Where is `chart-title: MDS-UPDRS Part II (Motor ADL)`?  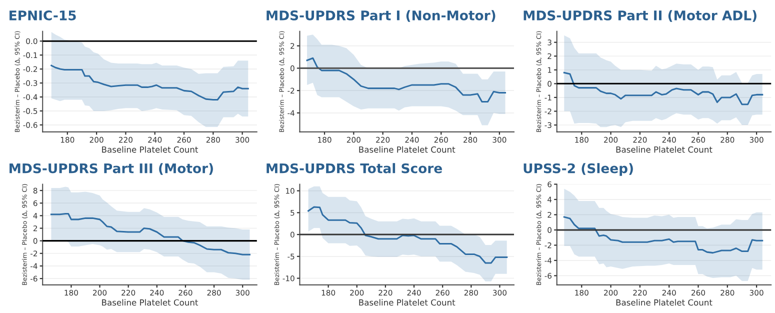 chart-title: MDS-UPDRS Part II (Motor ADL) is located at coordinates (640, 16).